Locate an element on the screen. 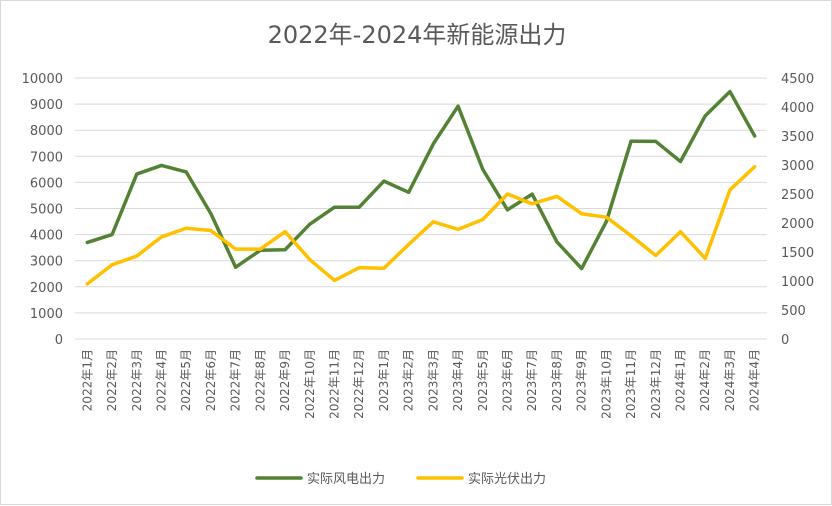  left-y-tick-label: 7000 is located at coordinates (46, 157).